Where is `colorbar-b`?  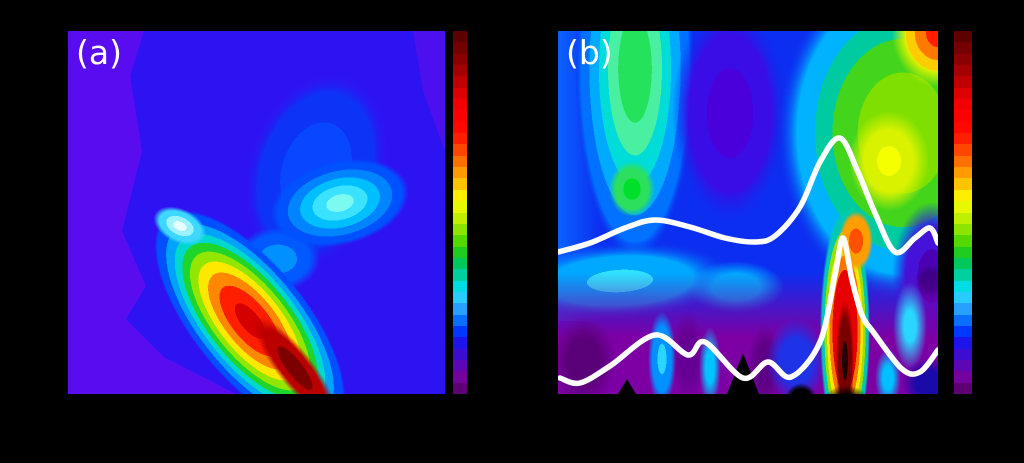
colorbar-b is located at coordinates (963, 212).